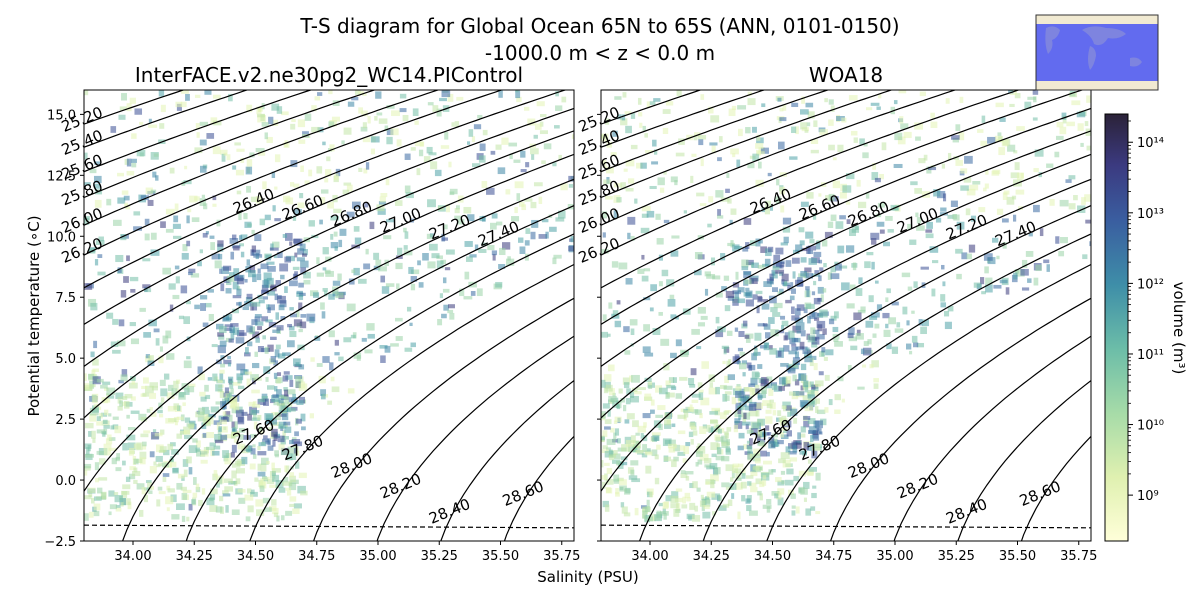  I want to click on freezing-point-line, so click(329, 526).